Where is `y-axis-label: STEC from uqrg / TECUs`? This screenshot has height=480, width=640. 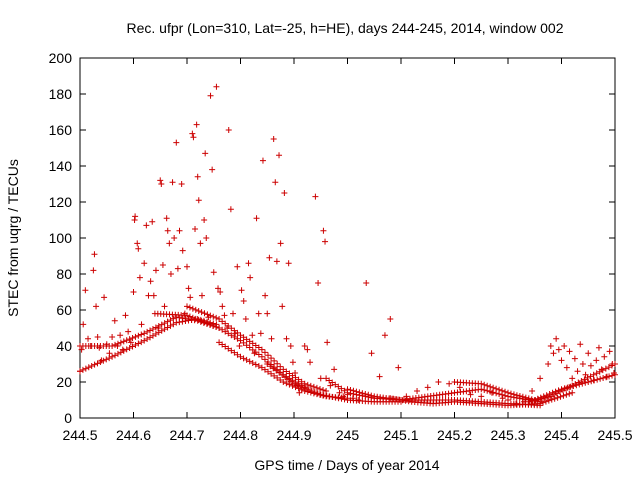
y-axis-label: STEC from uqrg / TECUs is located at coordinates (13, 238).